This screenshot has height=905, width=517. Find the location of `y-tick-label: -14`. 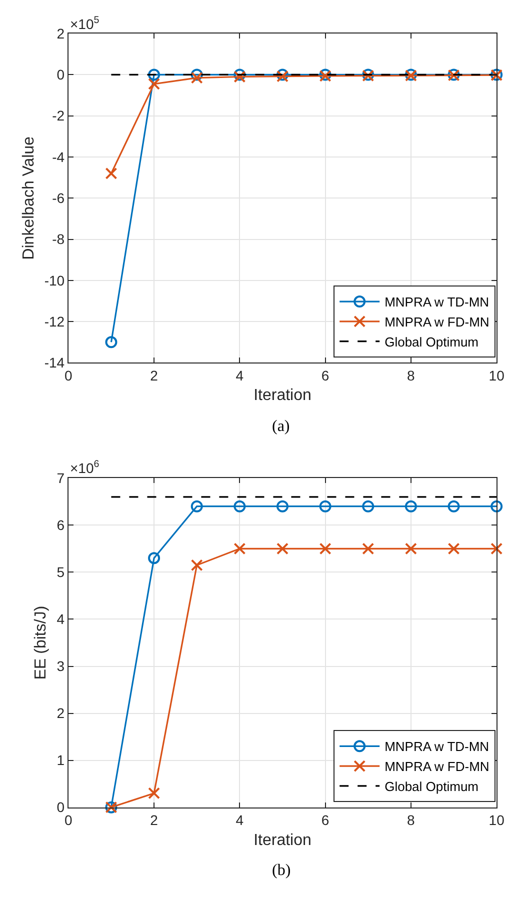

y-tick-label: -14 is located at coordinates (54, 362).